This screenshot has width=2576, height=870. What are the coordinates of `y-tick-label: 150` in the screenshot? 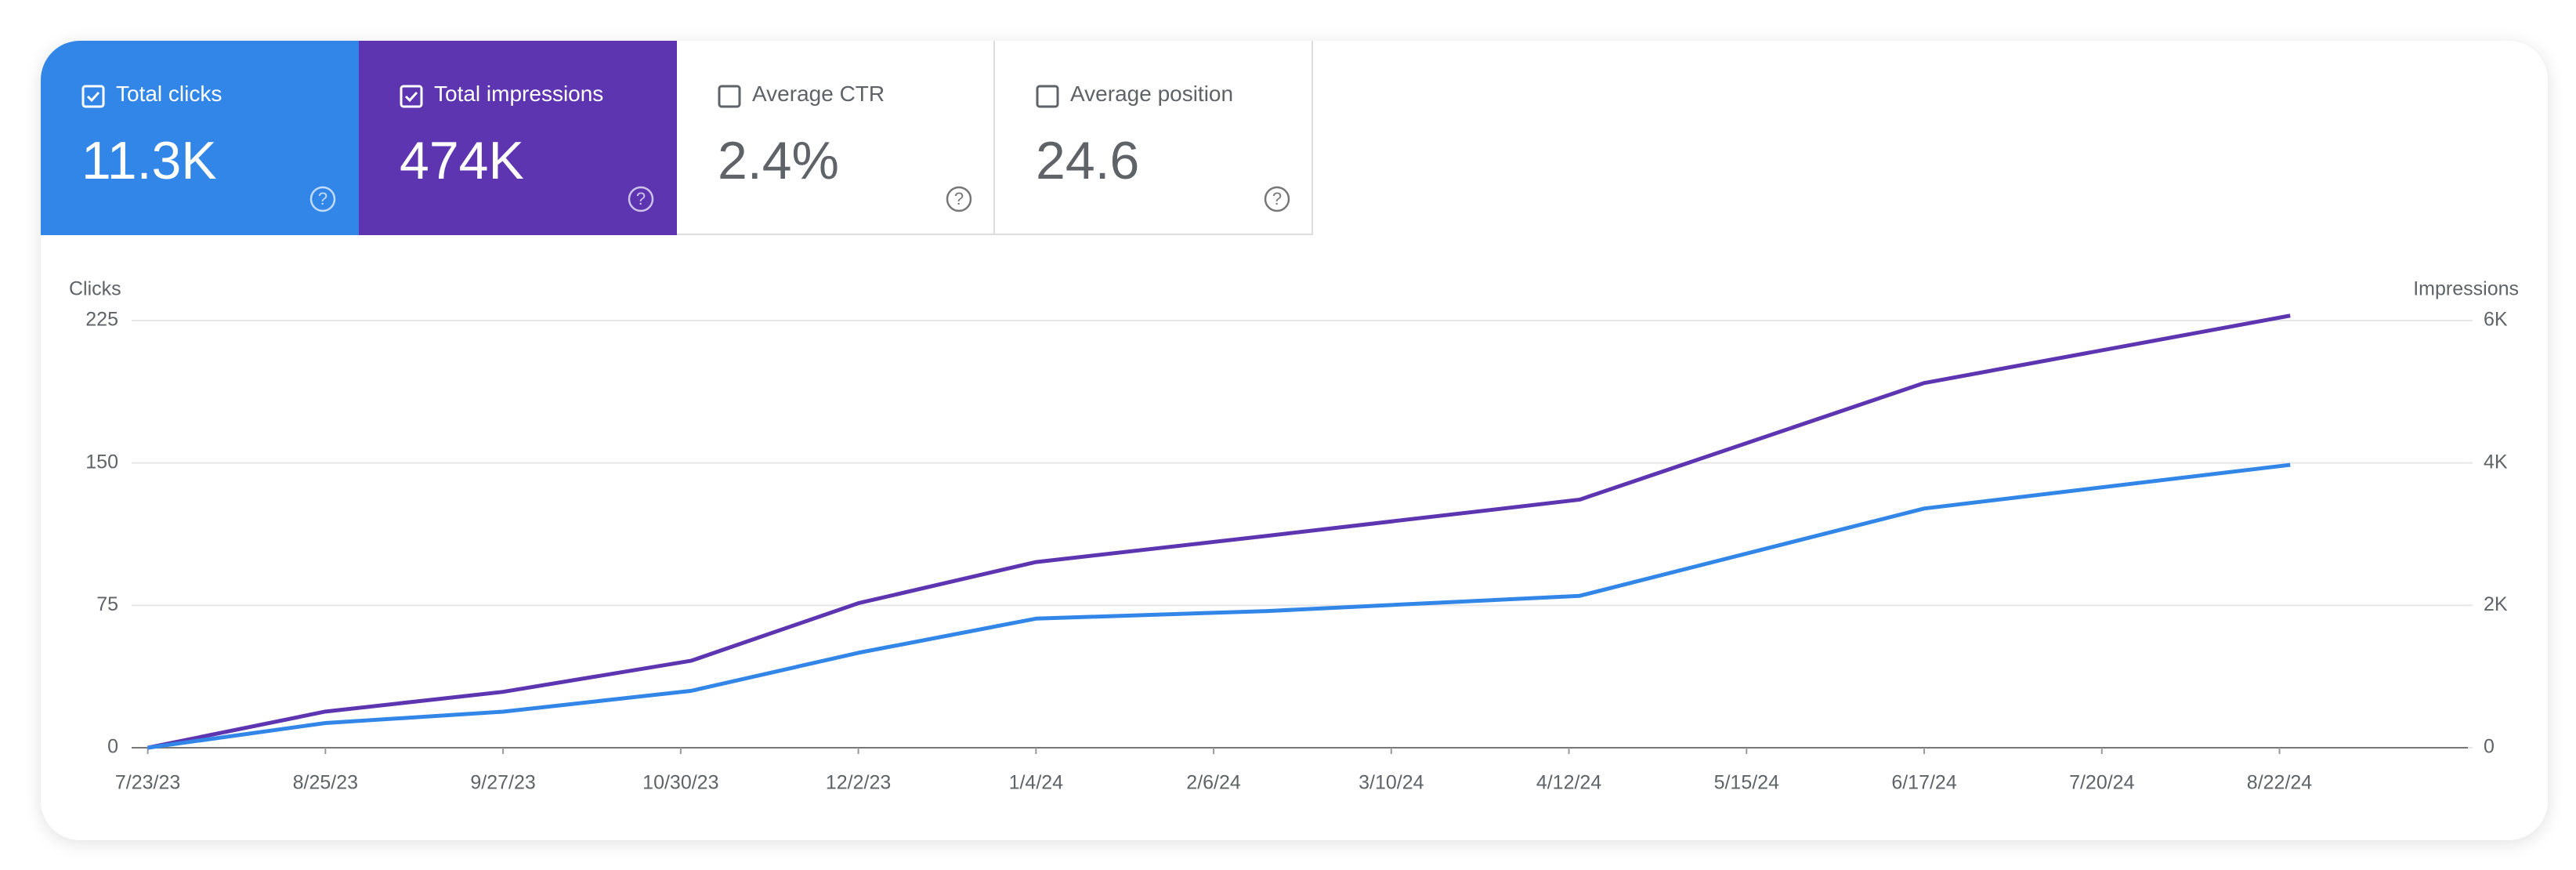 It's located at (102, 462).